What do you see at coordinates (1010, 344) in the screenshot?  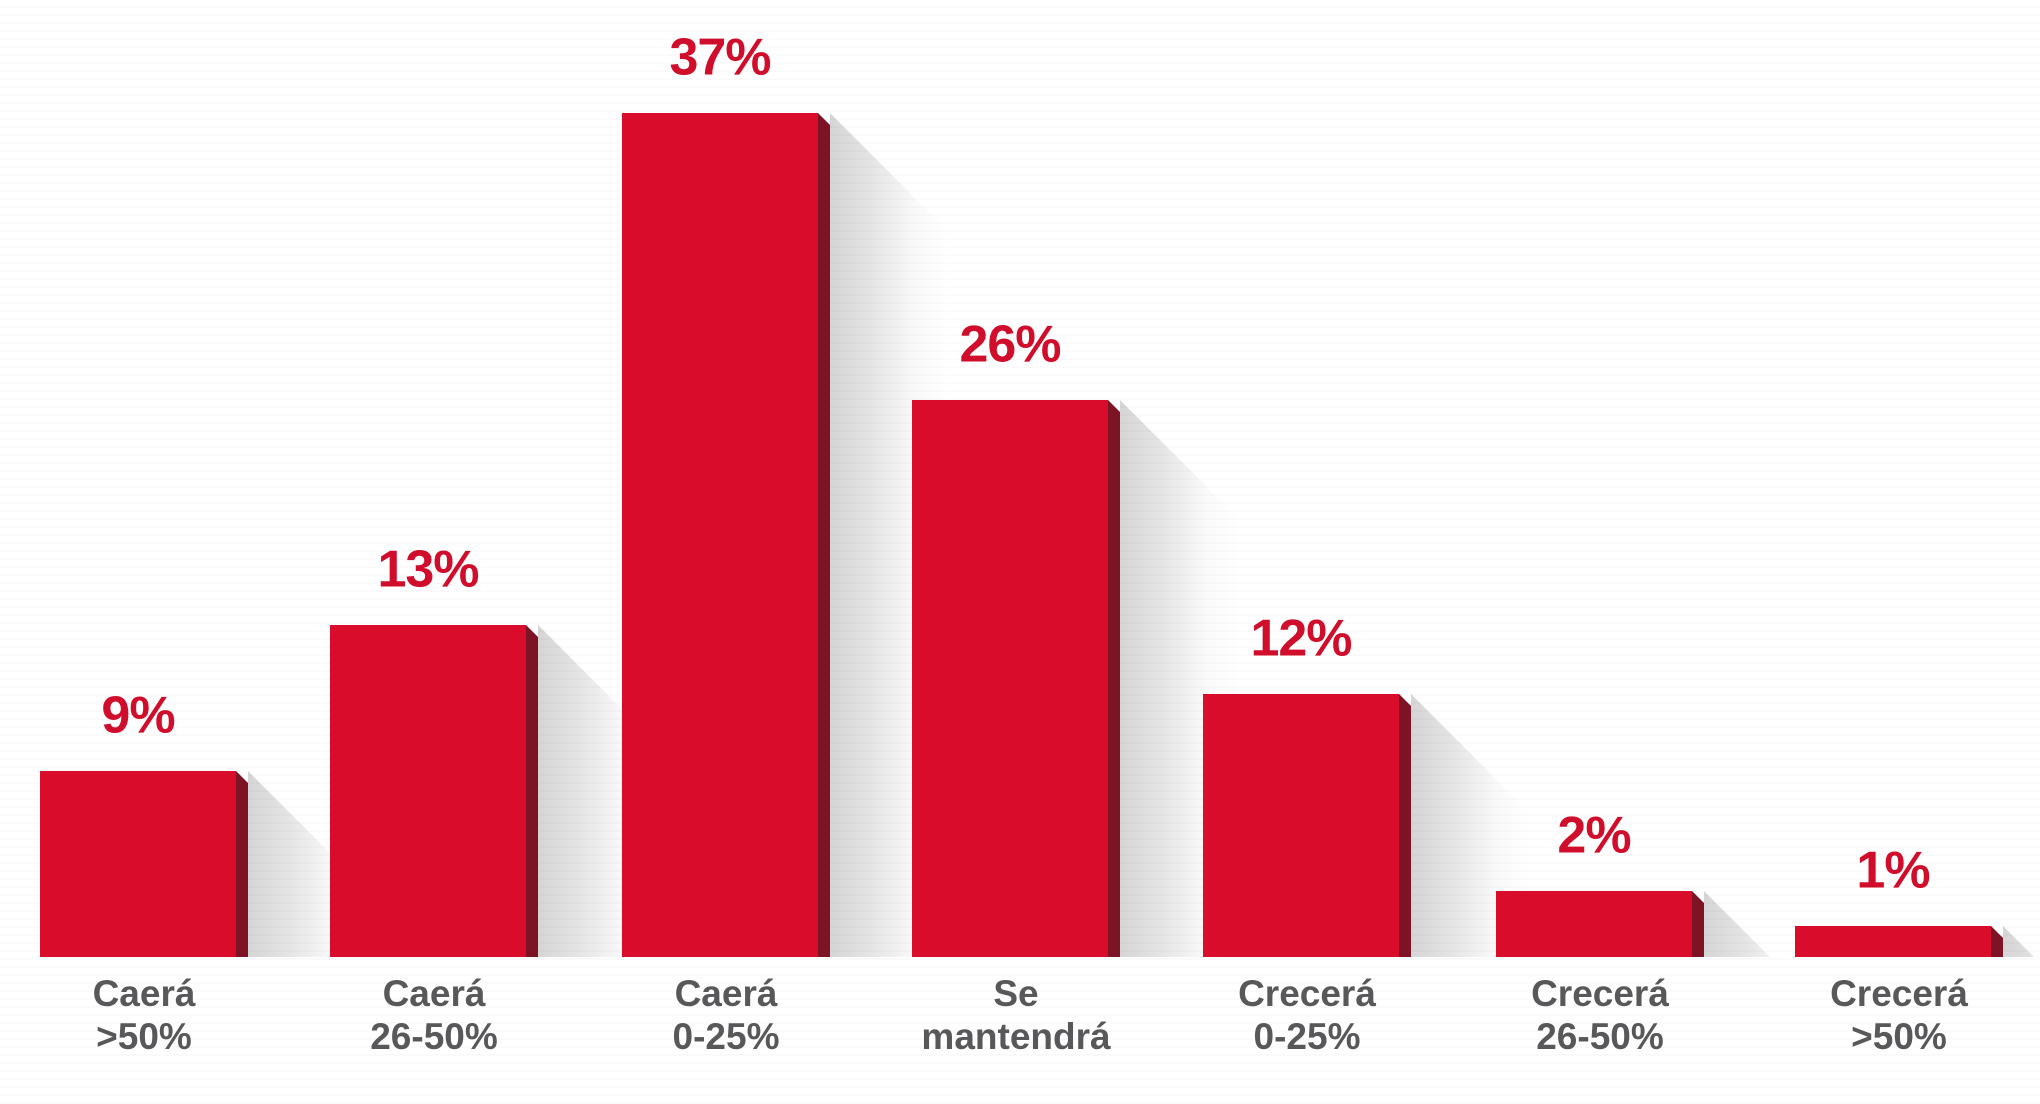 I see `value-label: 26%` at bounding box center [1010, 344].